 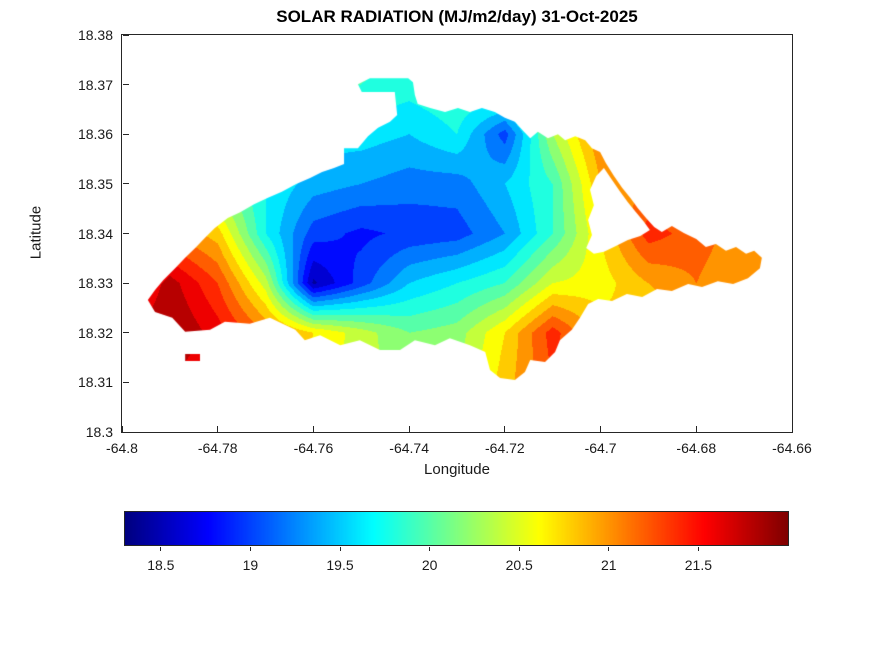 I want to click on colorbar-tick-label: 19.5, so click(x=340, y=565).